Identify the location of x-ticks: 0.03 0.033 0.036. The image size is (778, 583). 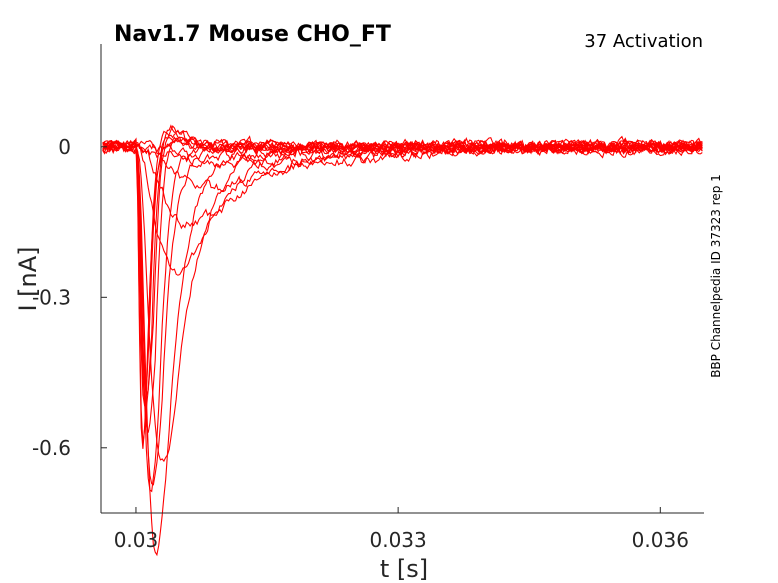
(401, 529).